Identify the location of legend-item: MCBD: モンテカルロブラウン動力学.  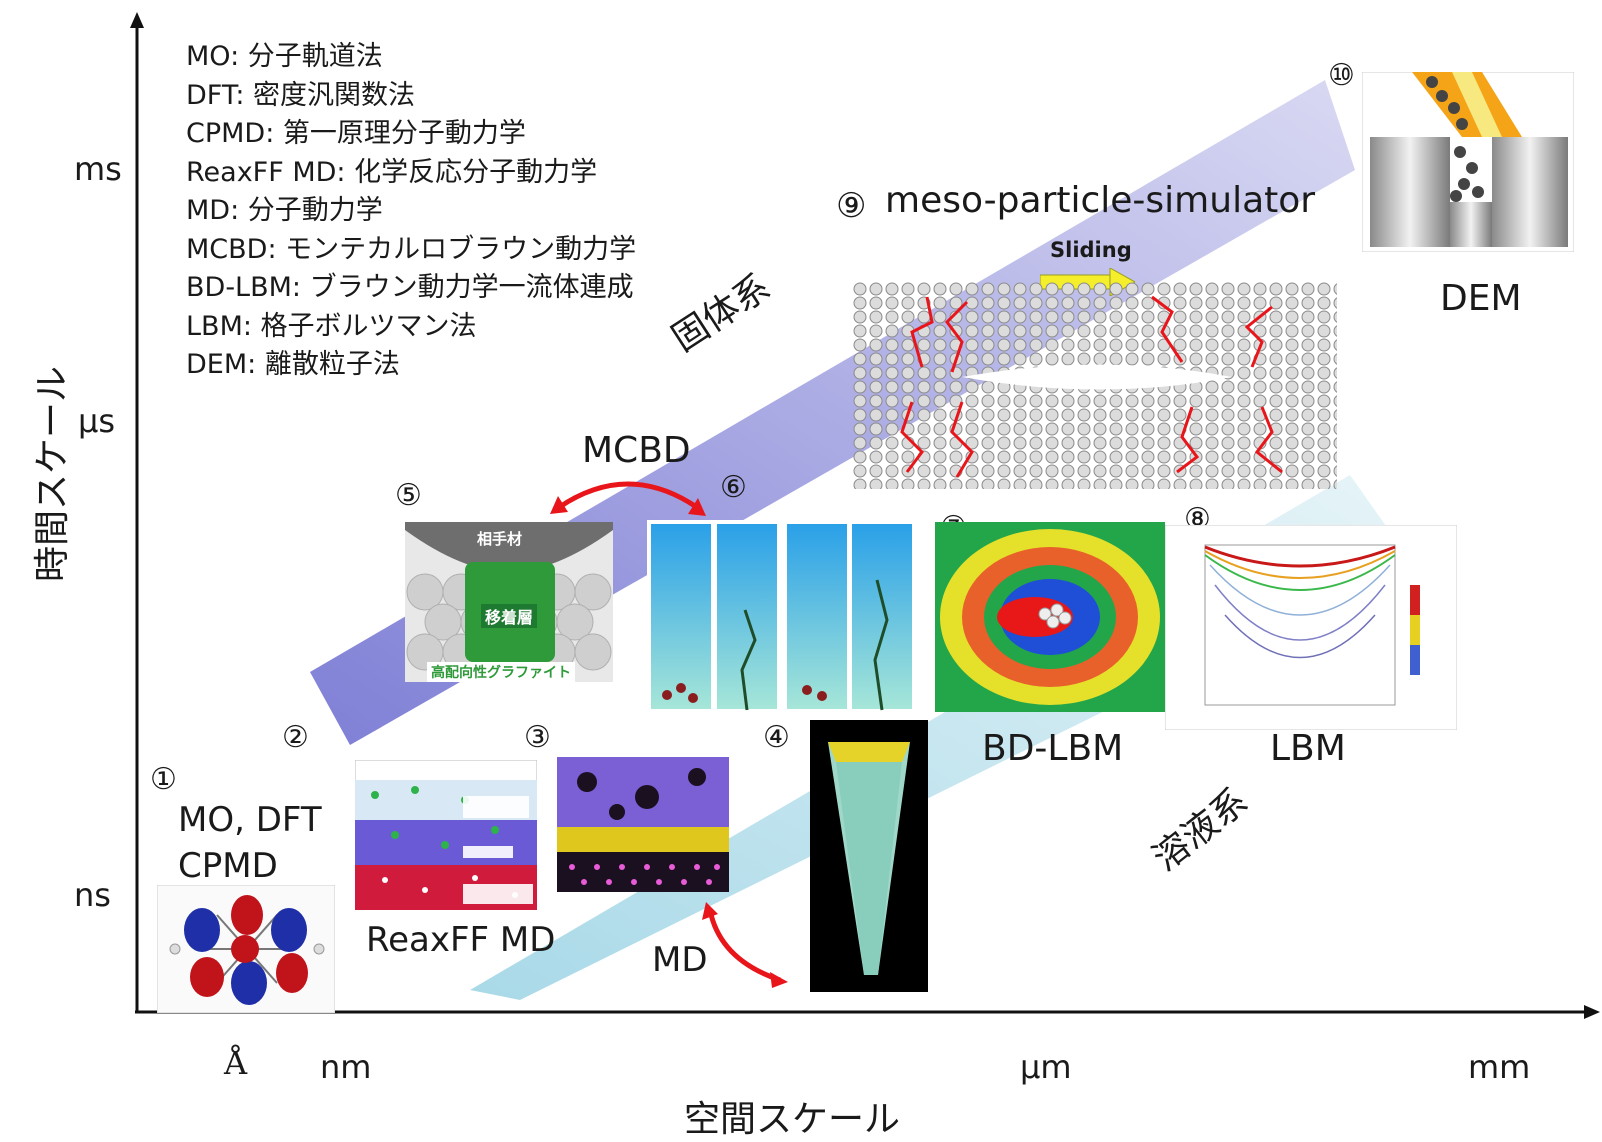
(411, 249).